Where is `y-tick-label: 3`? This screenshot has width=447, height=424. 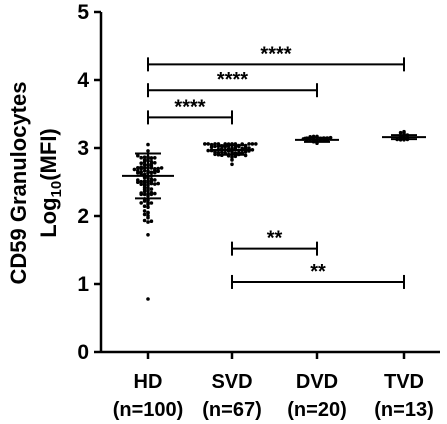
y-tick-label: 3 is located at coordinates (83, 148).